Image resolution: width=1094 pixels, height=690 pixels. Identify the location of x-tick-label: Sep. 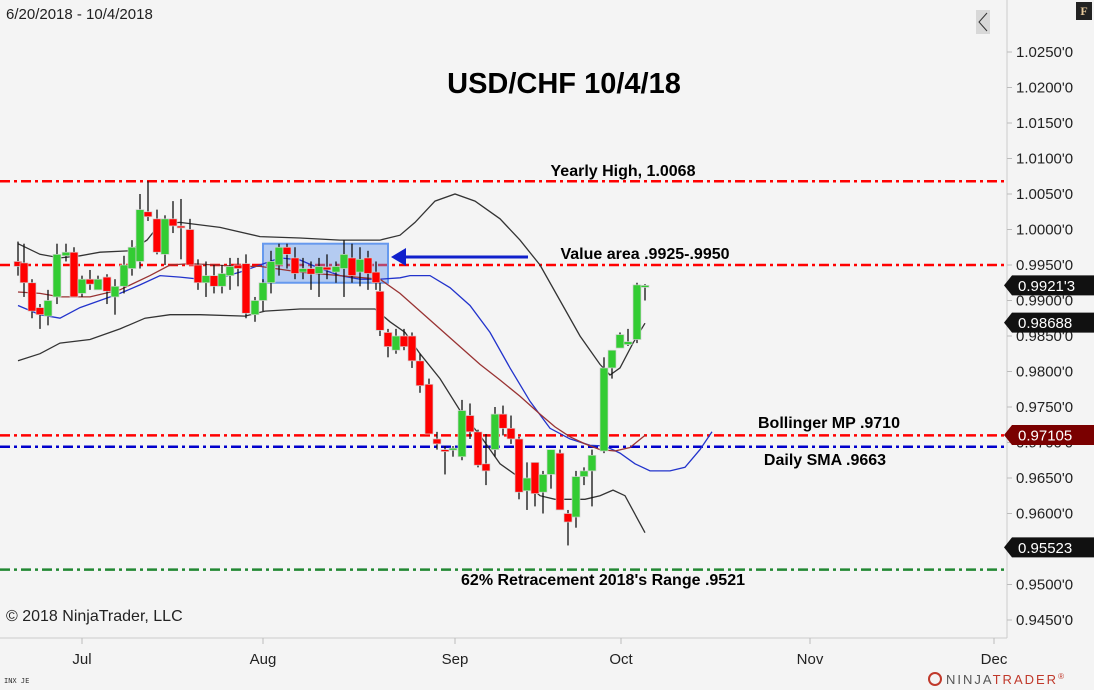
(455, 659).